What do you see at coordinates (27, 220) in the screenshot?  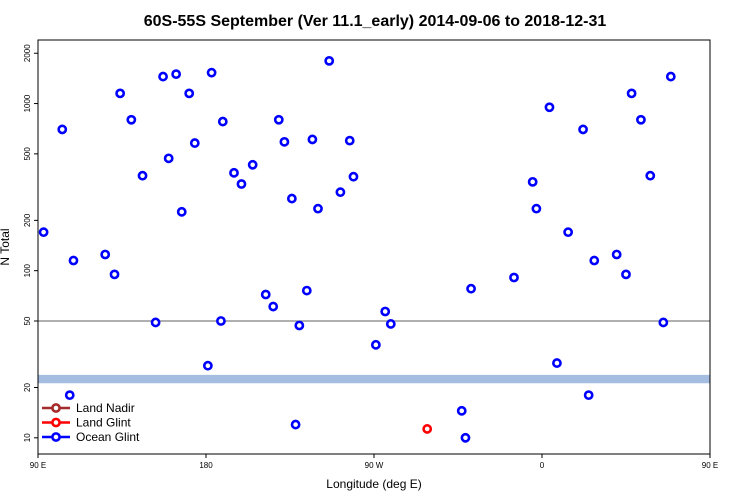 I see `y-tick-label: 200` at bounding box center [27, 220].